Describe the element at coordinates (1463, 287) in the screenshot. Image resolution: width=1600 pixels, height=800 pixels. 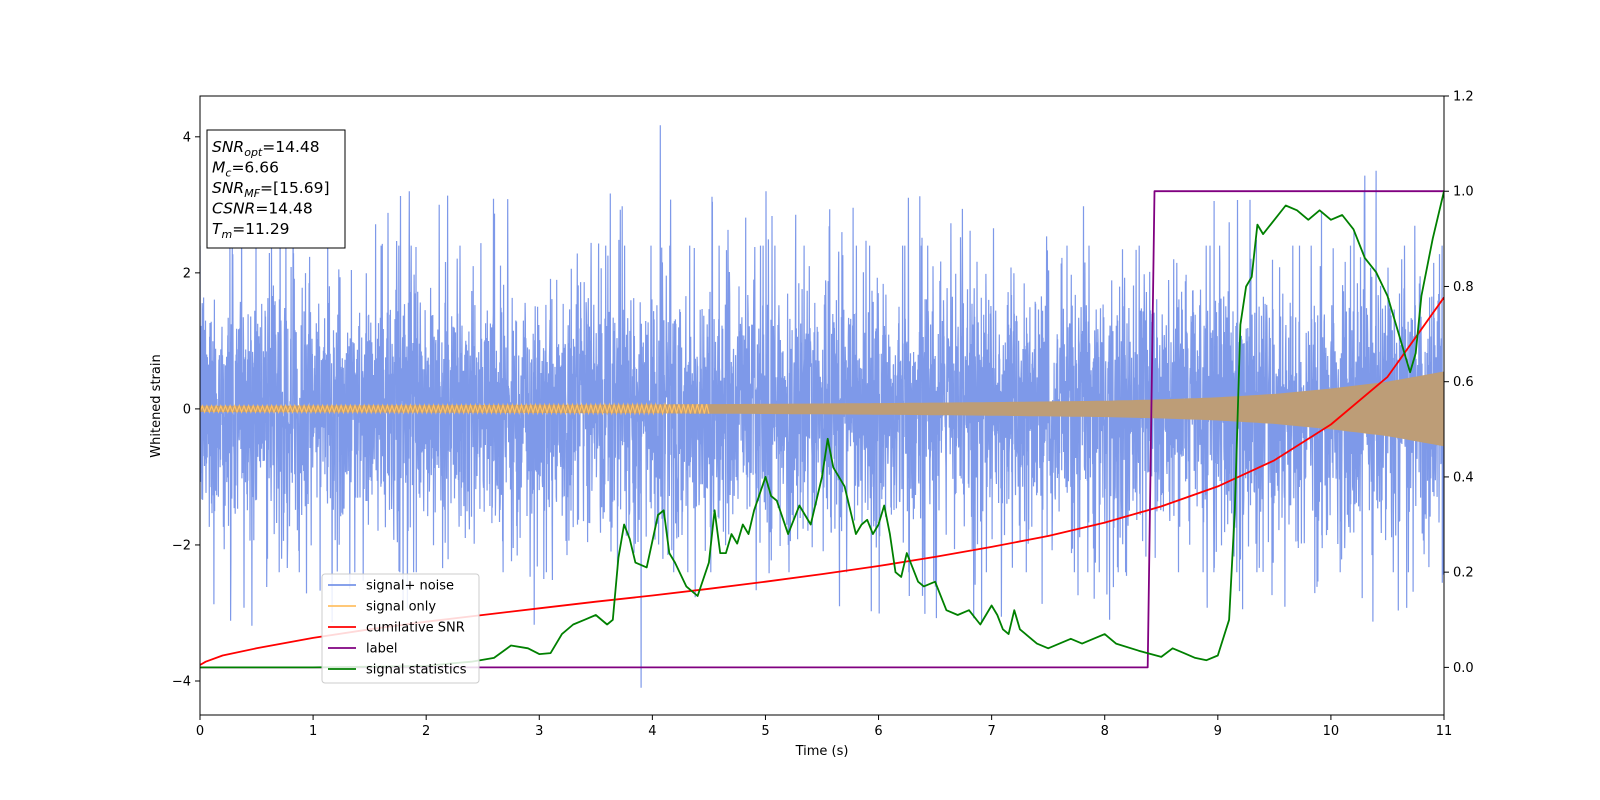
I see `y2-tick-label: 0.8` at that location.